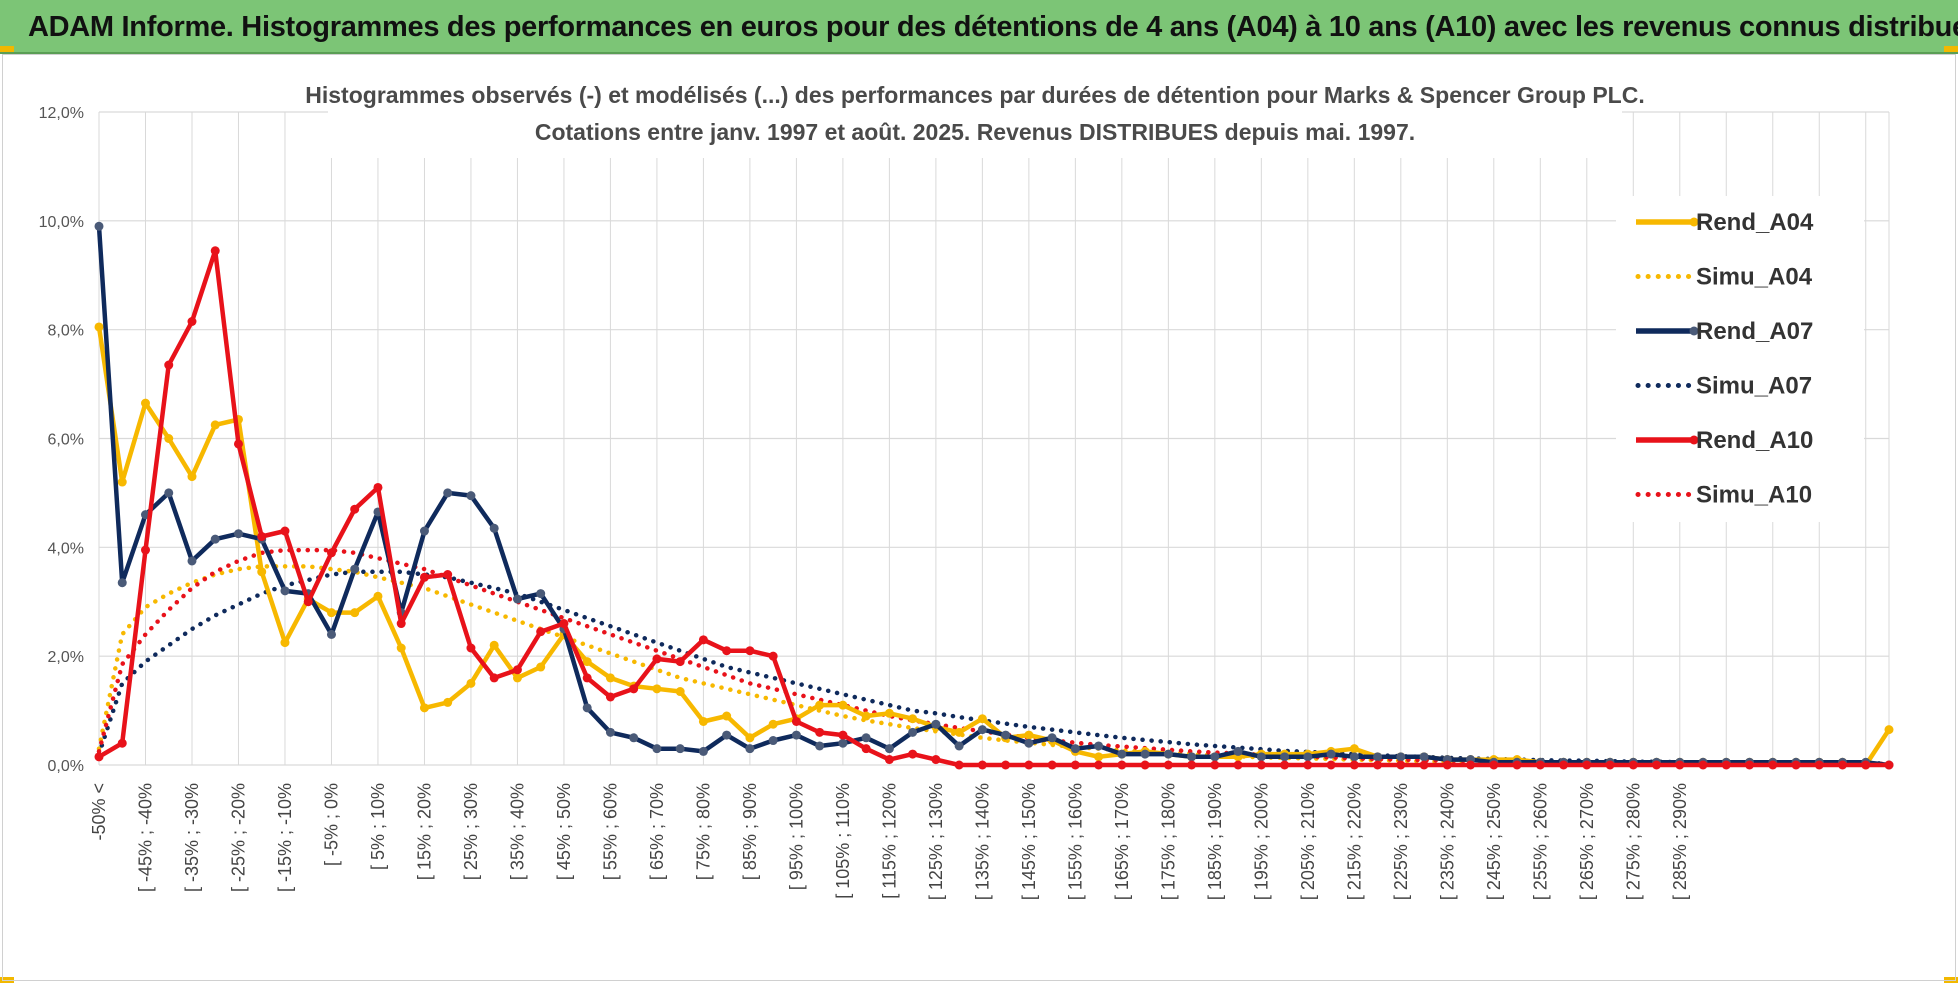 The image size is (1958, 983). What do you see at coordinates (66, 548) in the screenshot?
I see `y-tick-label: 4,0%` at bounding box center [66, 548].